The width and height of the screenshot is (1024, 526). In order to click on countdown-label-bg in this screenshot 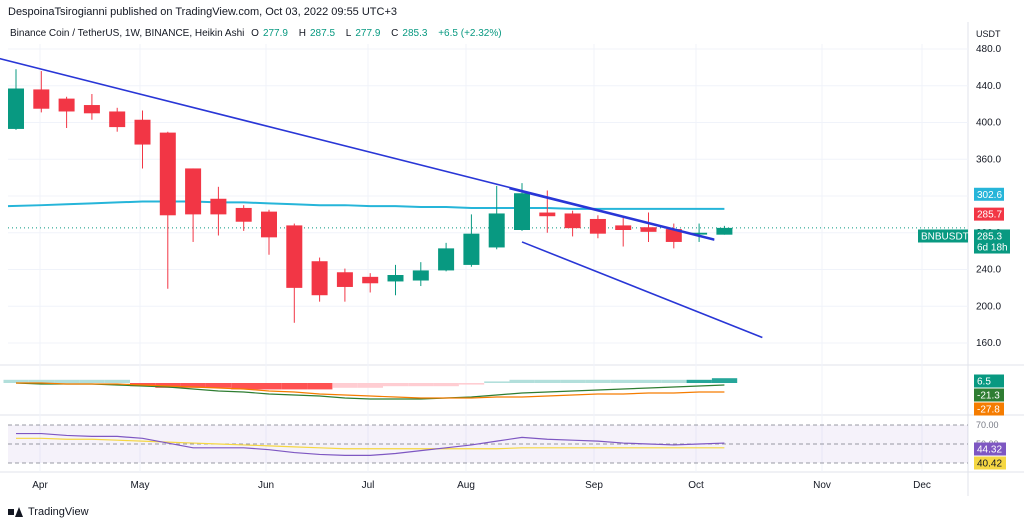, I will do `click(992, 247)`.